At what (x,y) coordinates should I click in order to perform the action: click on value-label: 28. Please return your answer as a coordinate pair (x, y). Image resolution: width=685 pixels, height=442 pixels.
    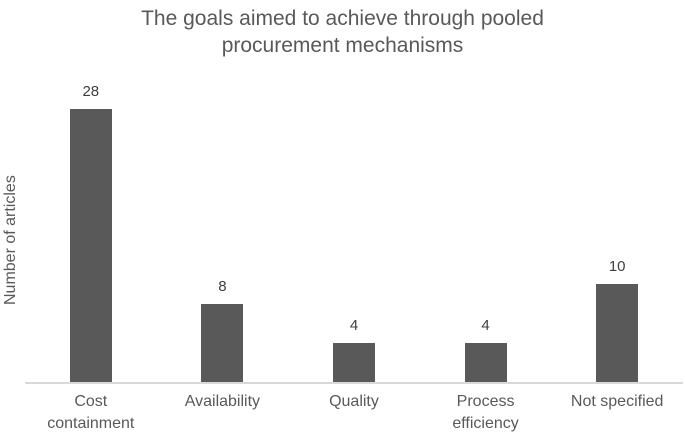
    Looking at the image, I should click on (91, 91).